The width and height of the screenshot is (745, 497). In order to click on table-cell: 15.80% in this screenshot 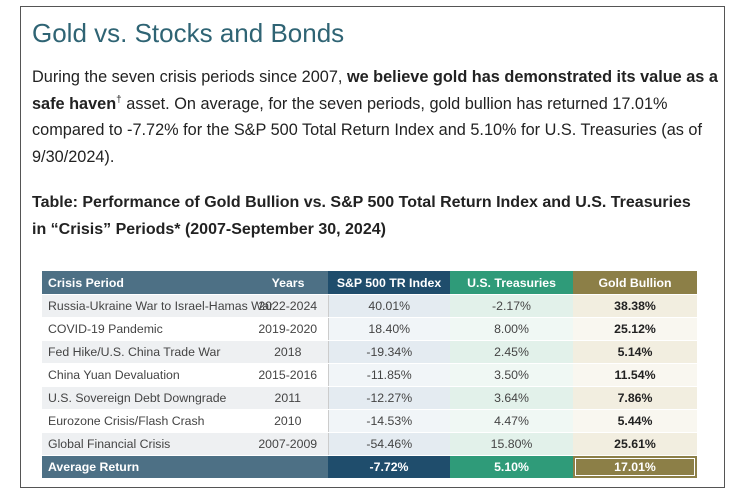, I will do `click(511, 444)`.